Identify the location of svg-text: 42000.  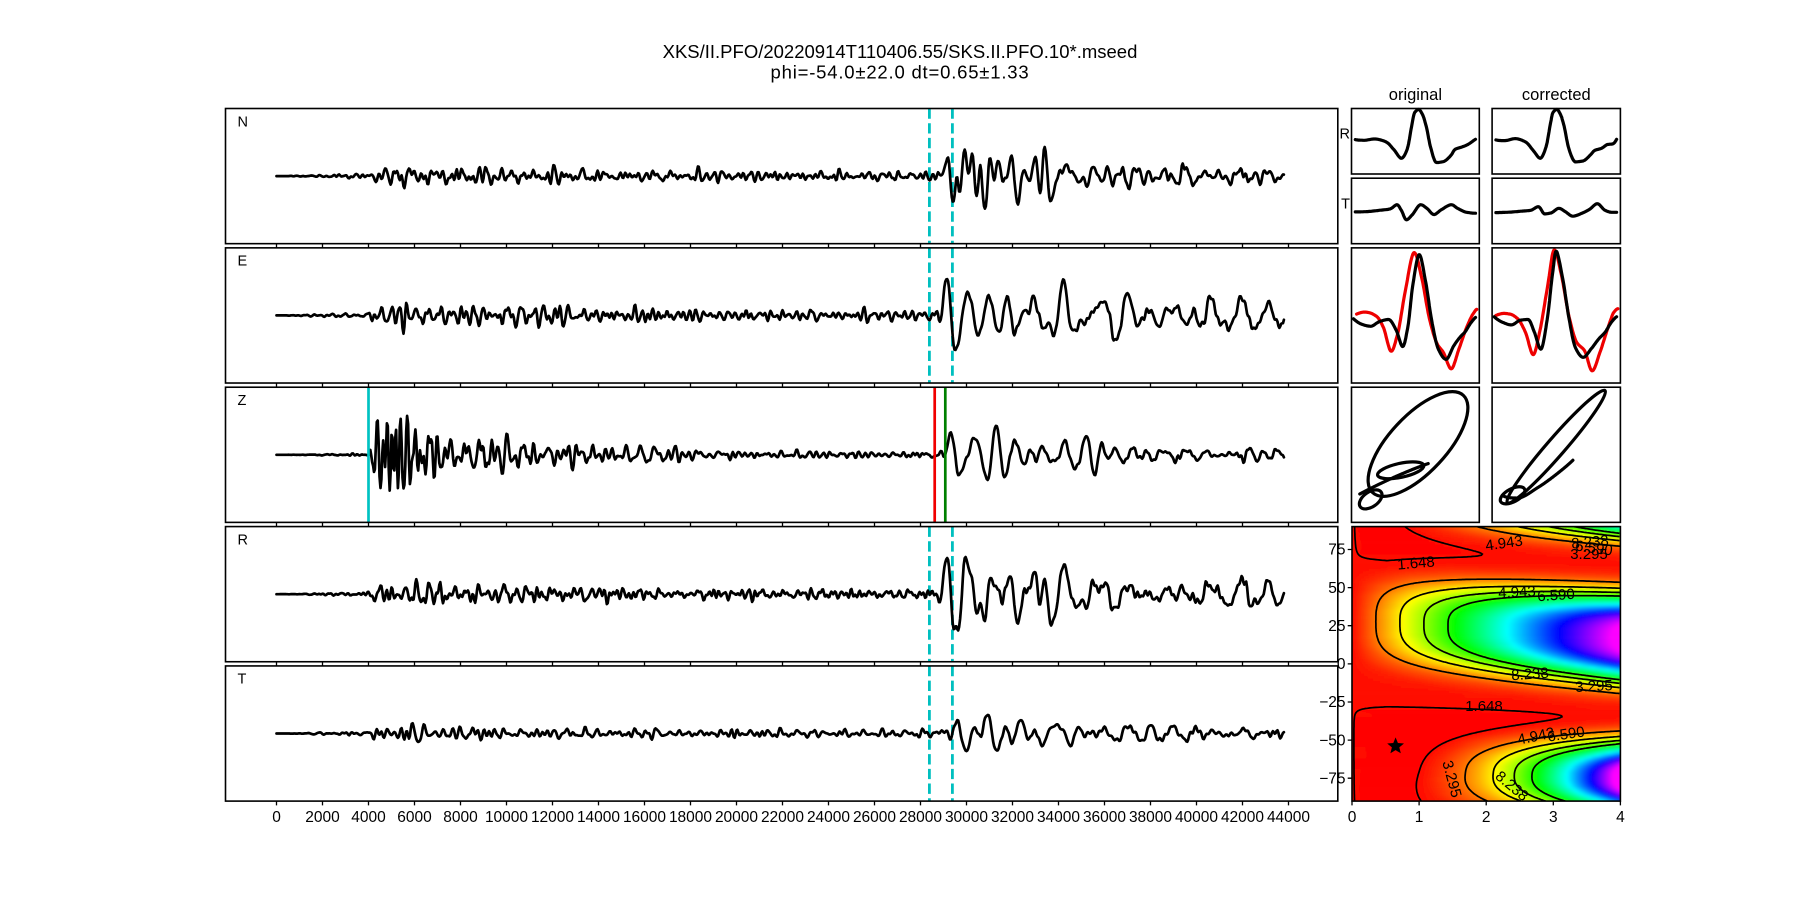
(1242, 817).